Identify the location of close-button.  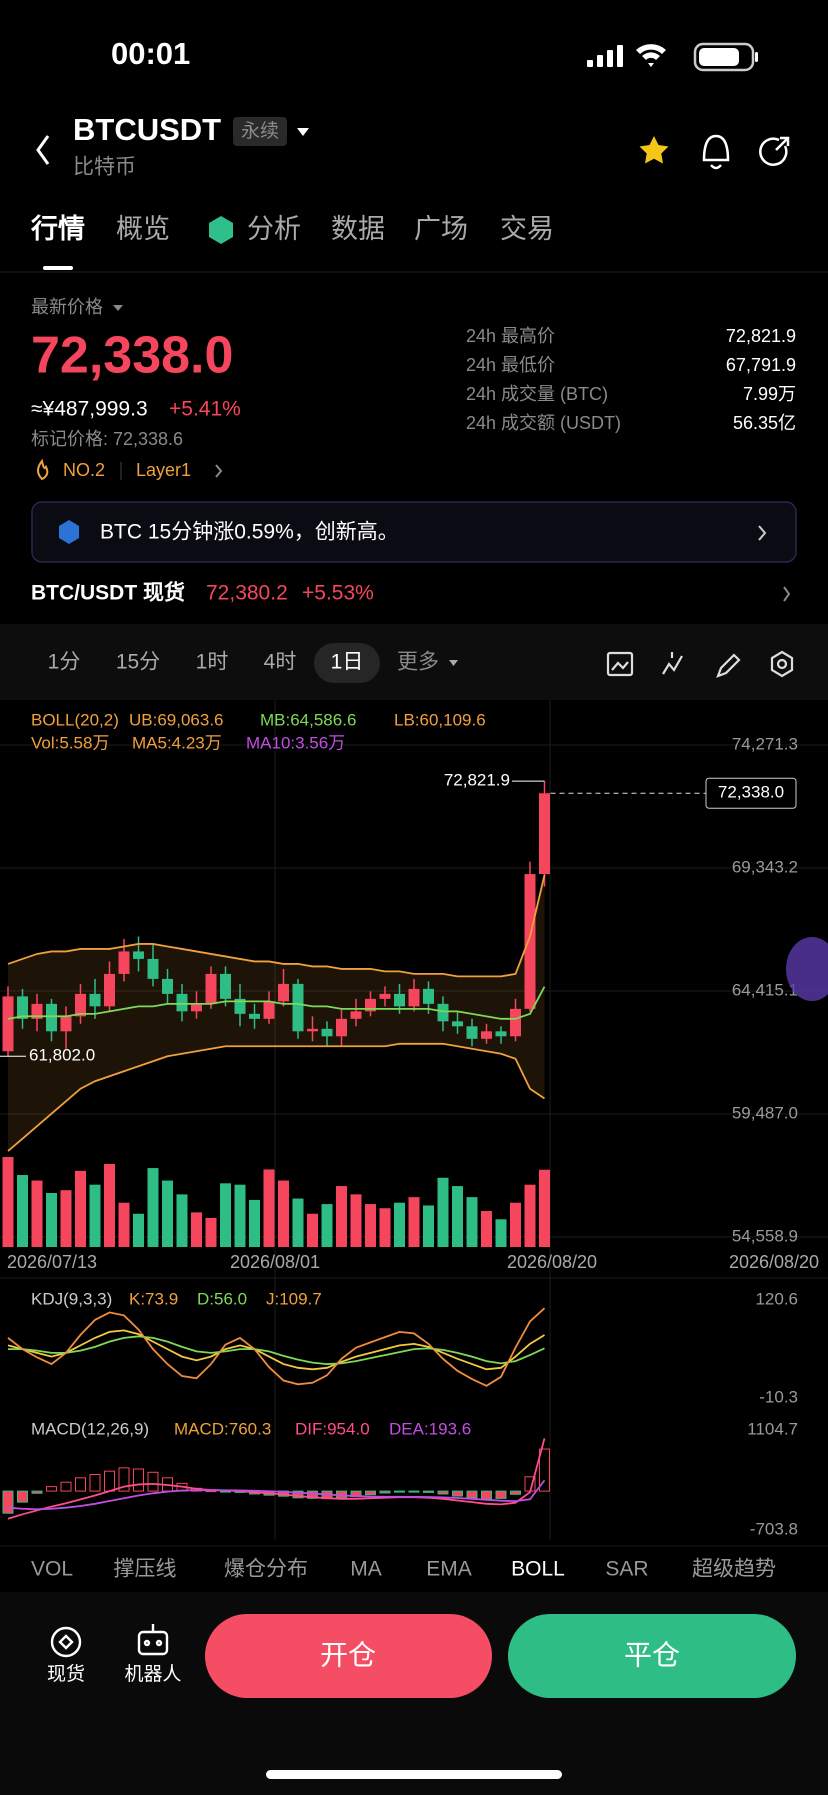
(652, 1656).